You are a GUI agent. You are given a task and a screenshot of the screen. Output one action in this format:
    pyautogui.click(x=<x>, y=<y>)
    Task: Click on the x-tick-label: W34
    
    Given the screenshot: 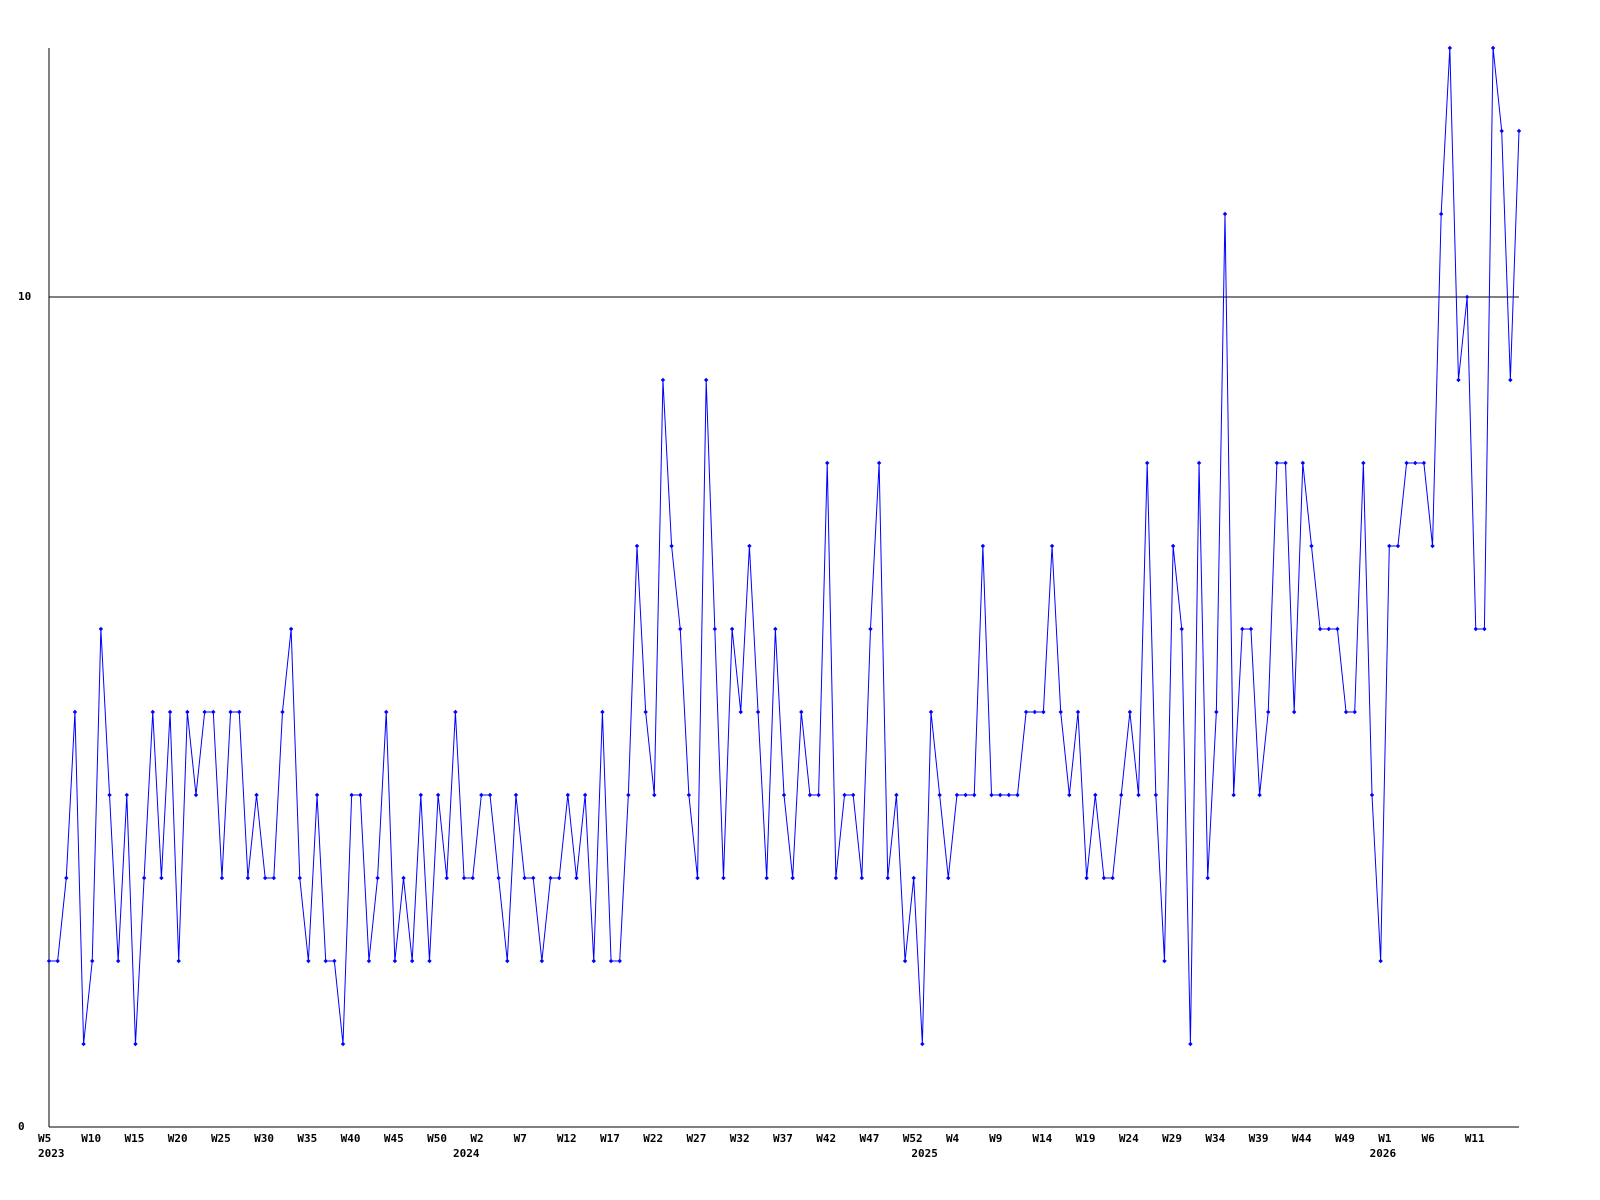 What is the action you would take?
    pyautogui.click(x=1215, y=1138)
    